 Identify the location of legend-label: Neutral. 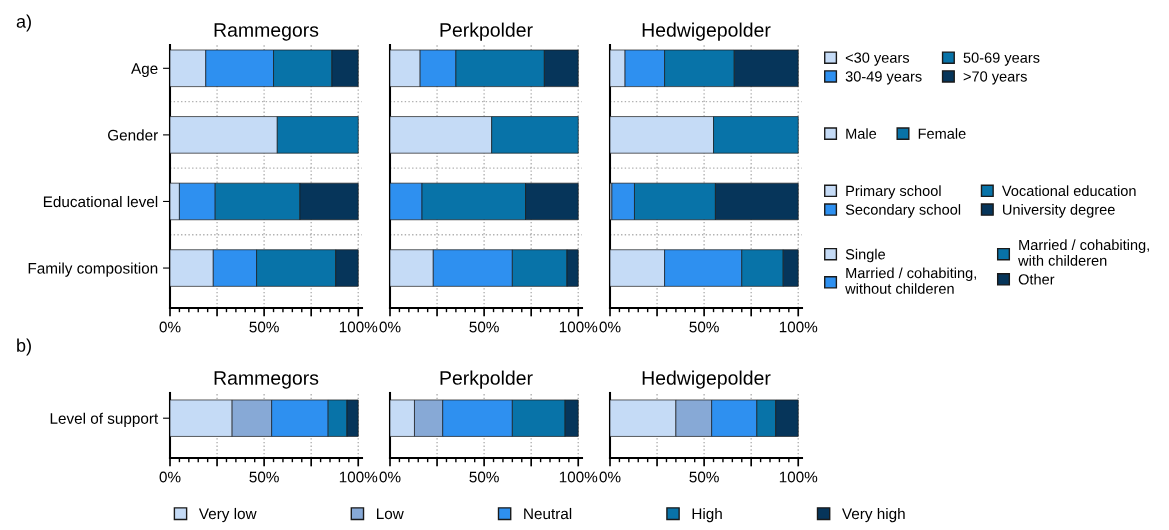
(548, 513).